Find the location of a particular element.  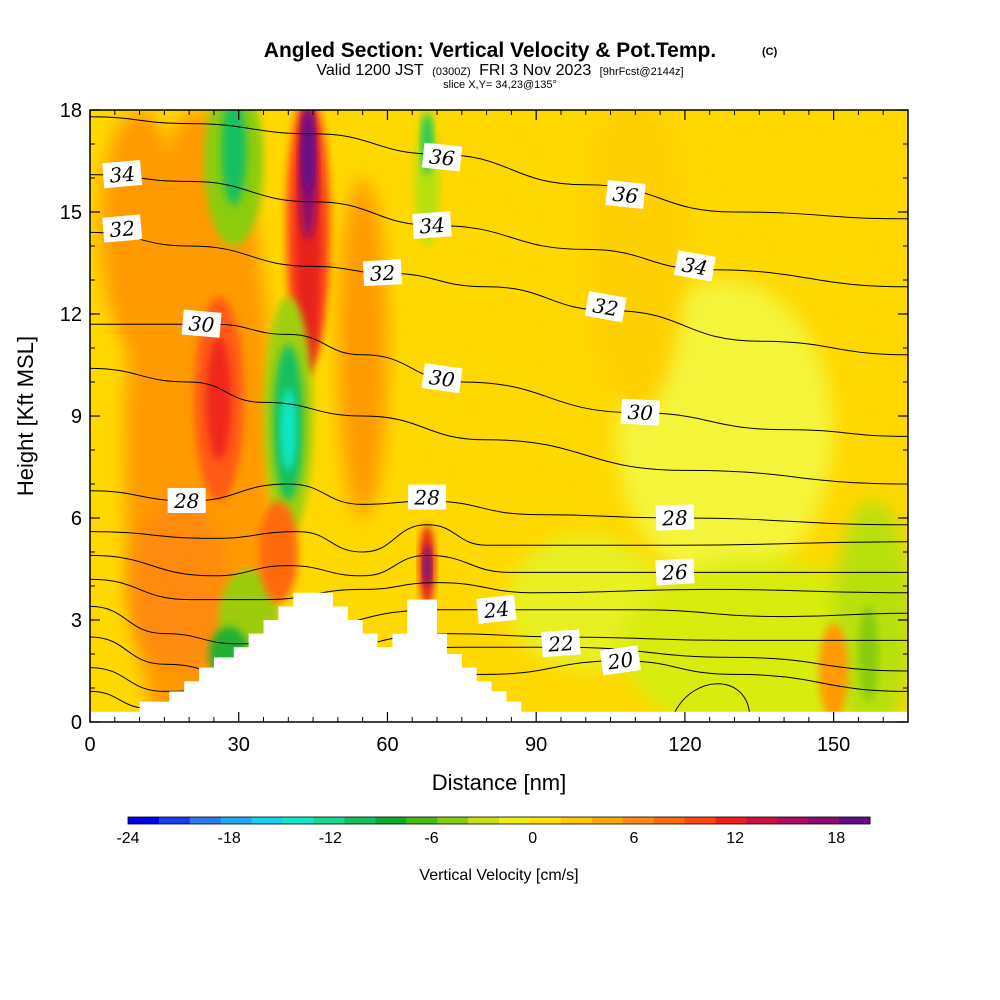

colorbar-label: Vertical Velocity [cm/s] is located at coordinates (498, 875).